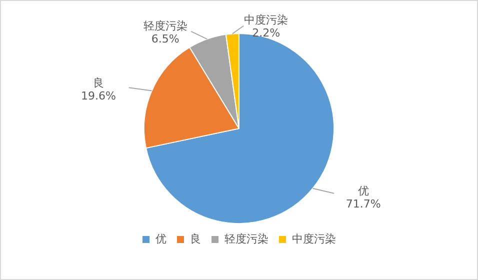 The image size is (478, 280). What do you see at coordinates (161, 239) in the screenshot?
I see `legend-label: 优` at bounding box center [161, 239].